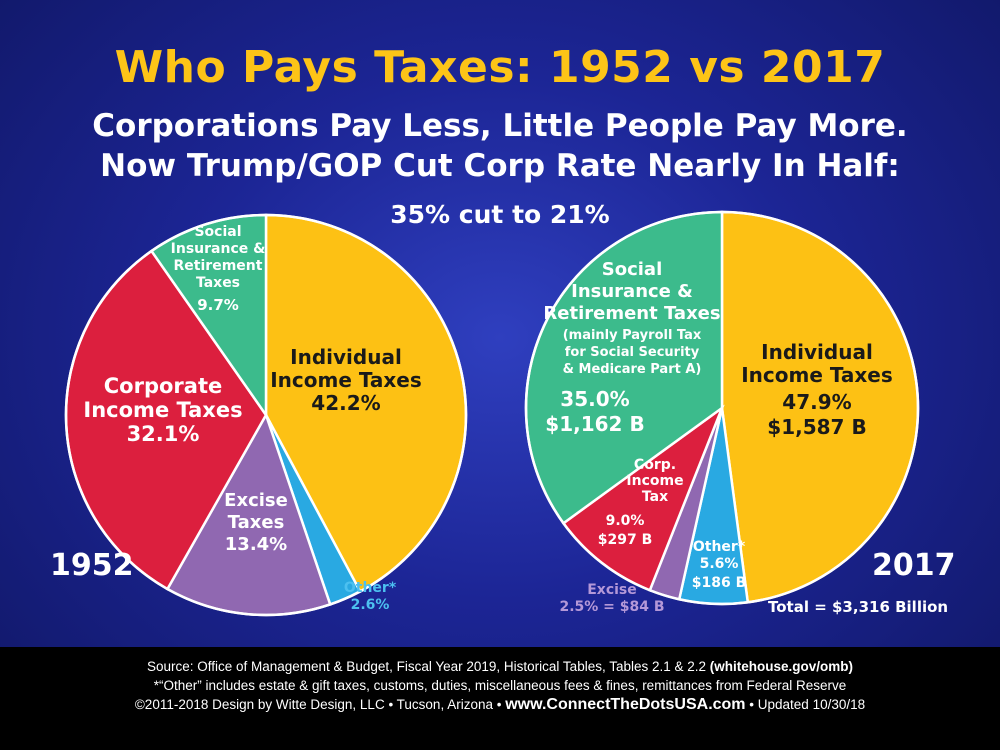 Image resolution: width=1000 pixels, height=750 pixels. Describe the element at coordinates (162, 398) in the screenshot. I see `label-1952-corporate-income-taxes: Corporate Income Taxes` at that location.